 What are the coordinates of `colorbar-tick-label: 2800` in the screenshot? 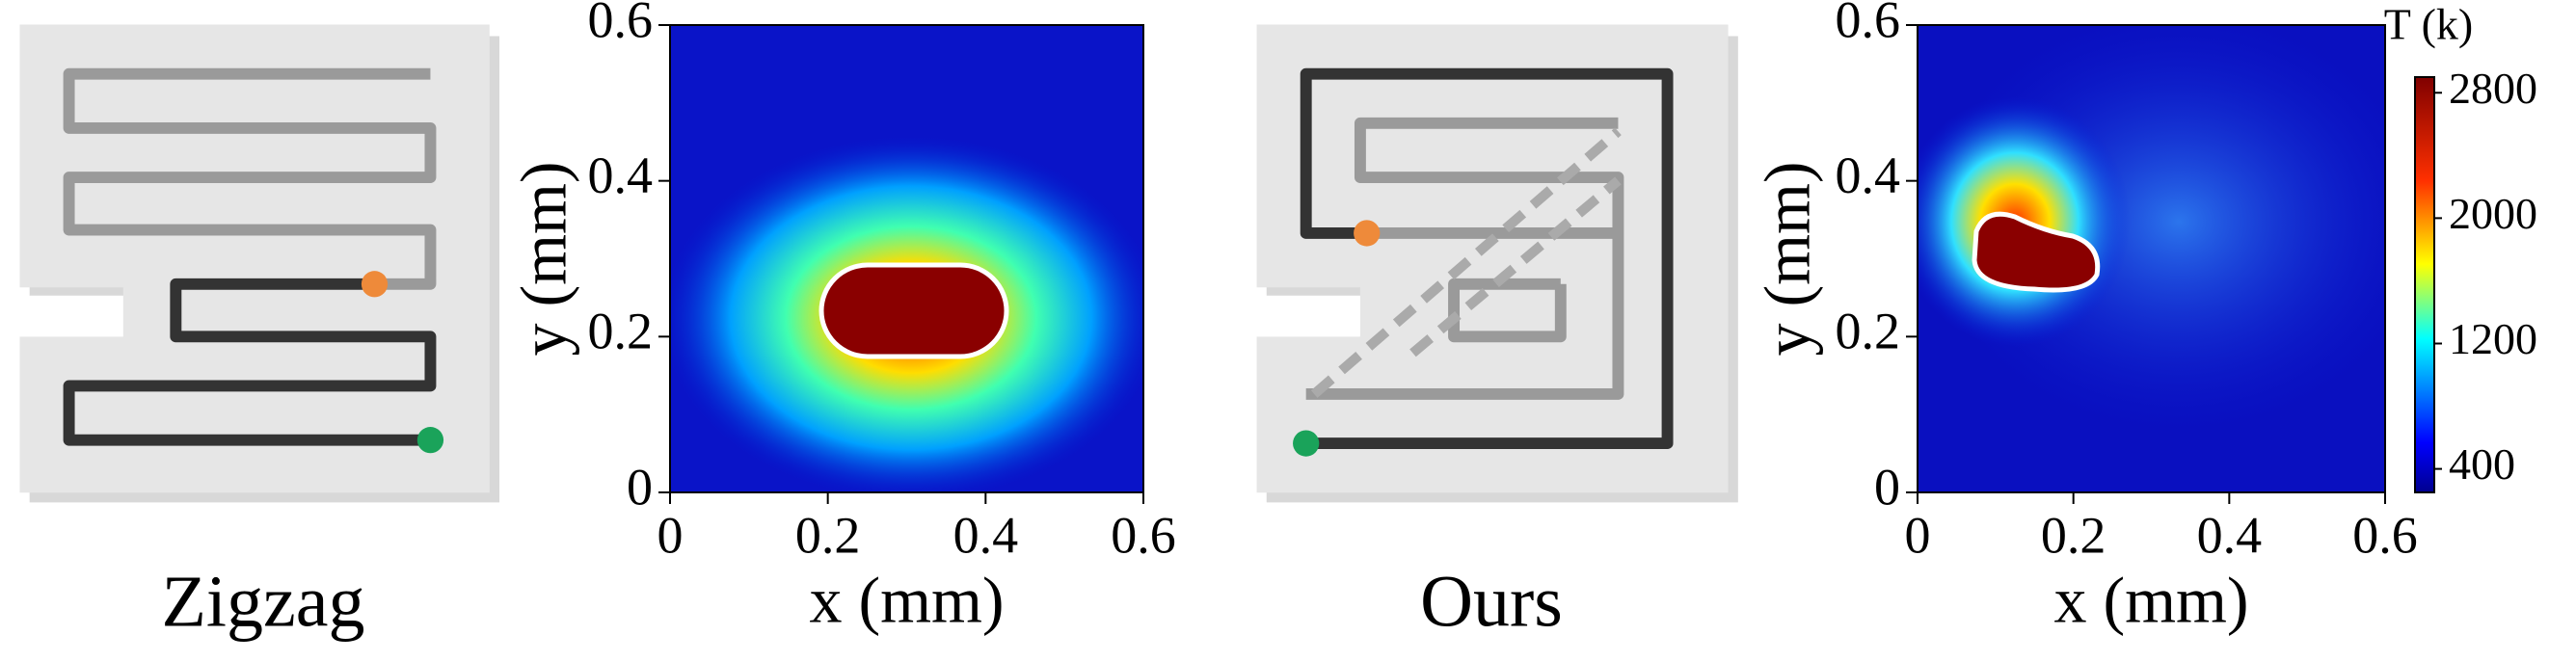 It's located at (2493, 88).